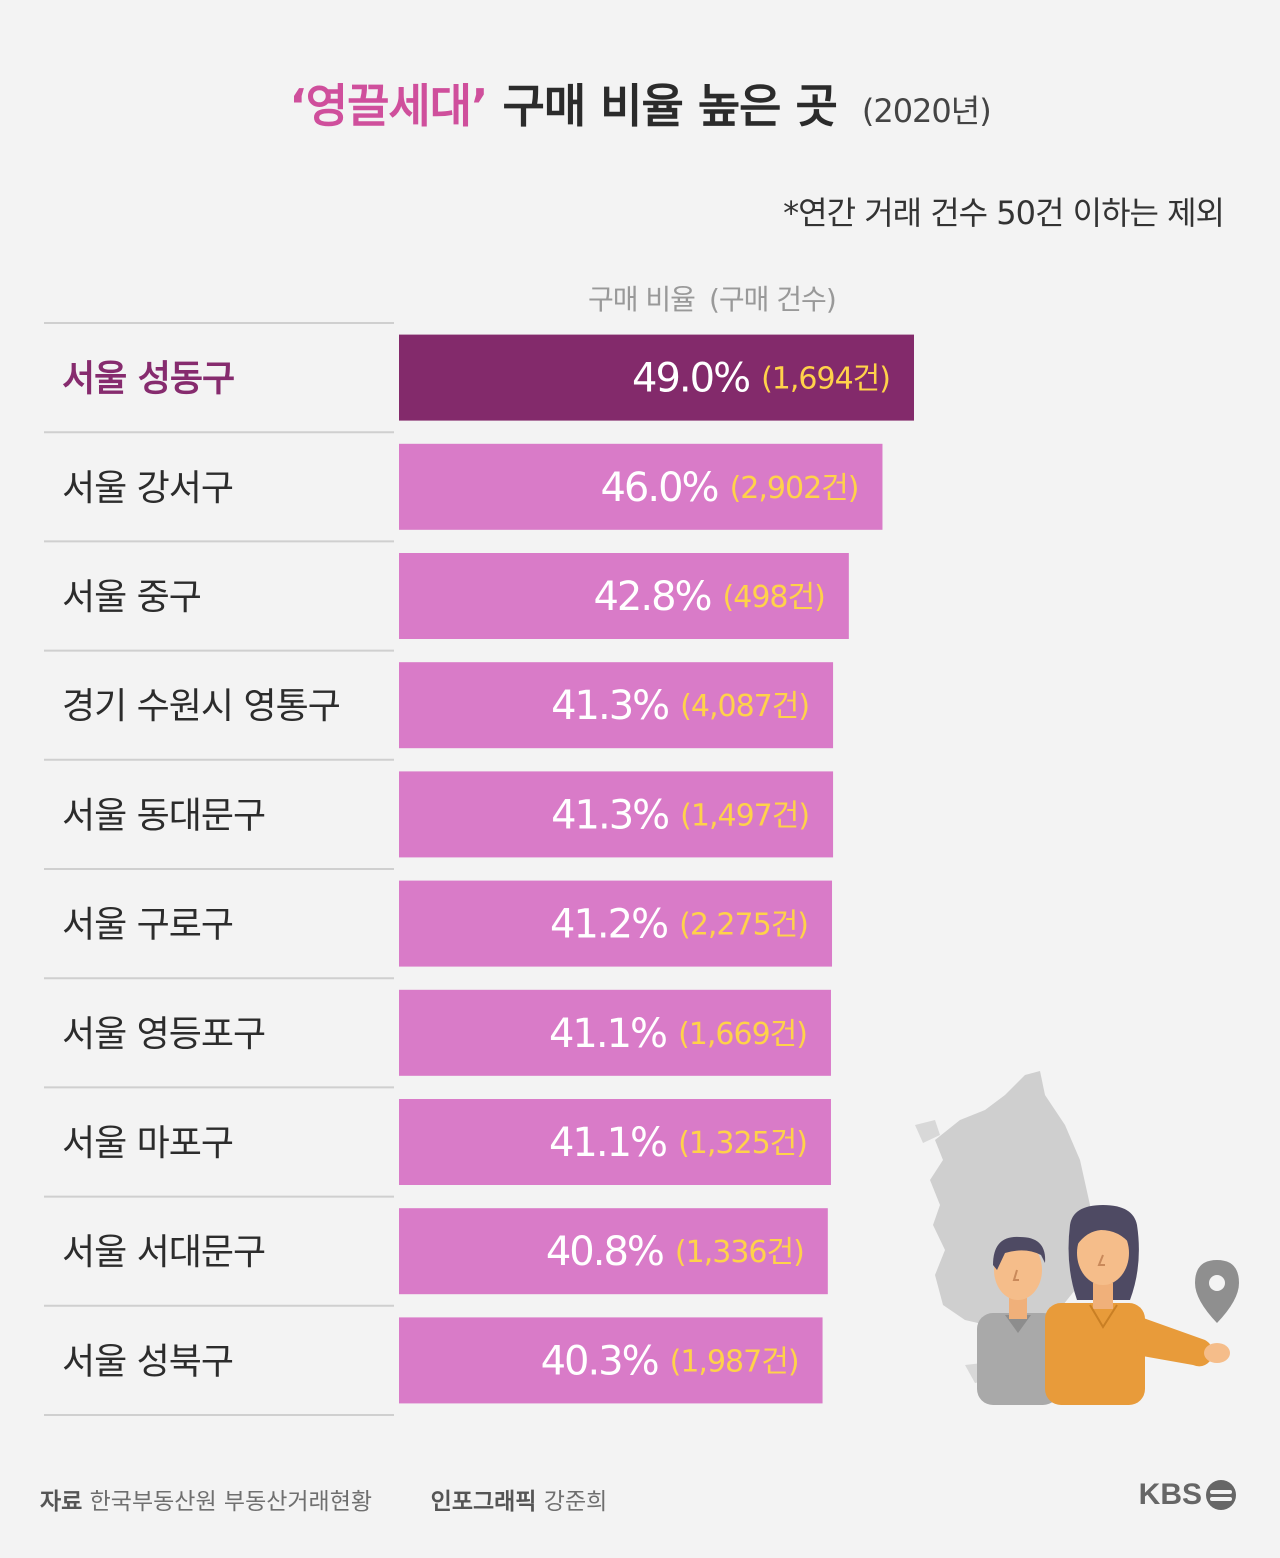 This screenshot has width=1280, height=1558. Describe the element at coordinates (61, 1502) in the screenshot. I see `source-label: 자료` at that location.